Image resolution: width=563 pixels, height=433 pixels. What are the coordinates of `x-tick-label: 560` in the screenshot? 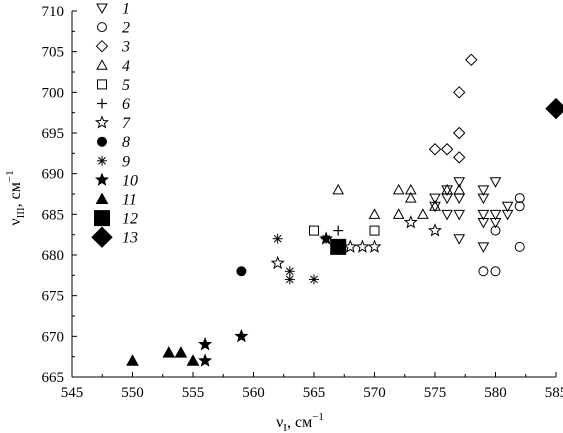 It's located at (253, 393).